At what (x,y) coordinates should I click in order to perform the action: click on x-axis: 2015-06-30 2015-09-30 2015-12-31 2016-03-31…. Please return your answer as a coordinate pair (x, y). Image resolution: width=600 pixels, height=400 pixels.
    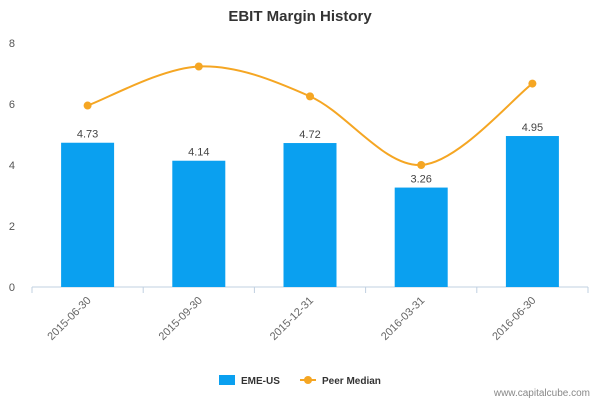
    Looking at the image, I should click on (310, 314).